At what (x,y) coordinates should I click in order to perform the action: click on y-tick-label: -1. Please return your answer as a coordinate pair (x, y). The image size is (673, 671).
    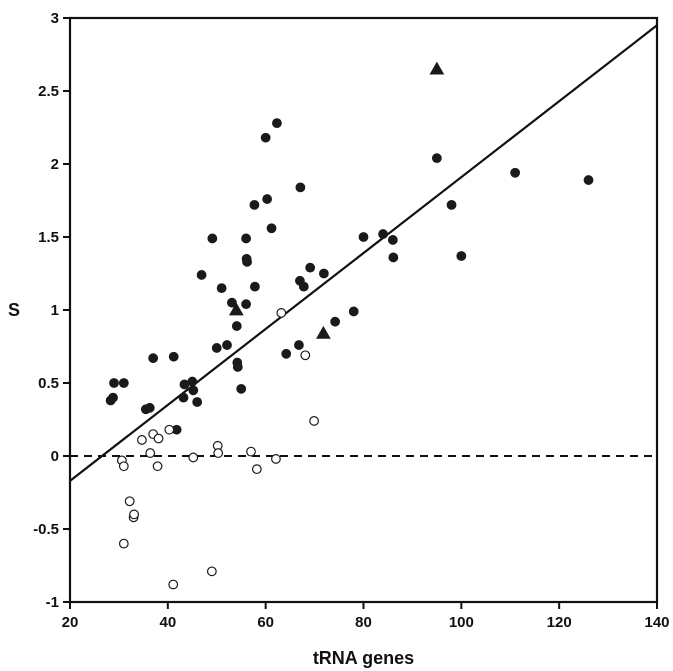
    Looking at the image, I should click on (52, 602).